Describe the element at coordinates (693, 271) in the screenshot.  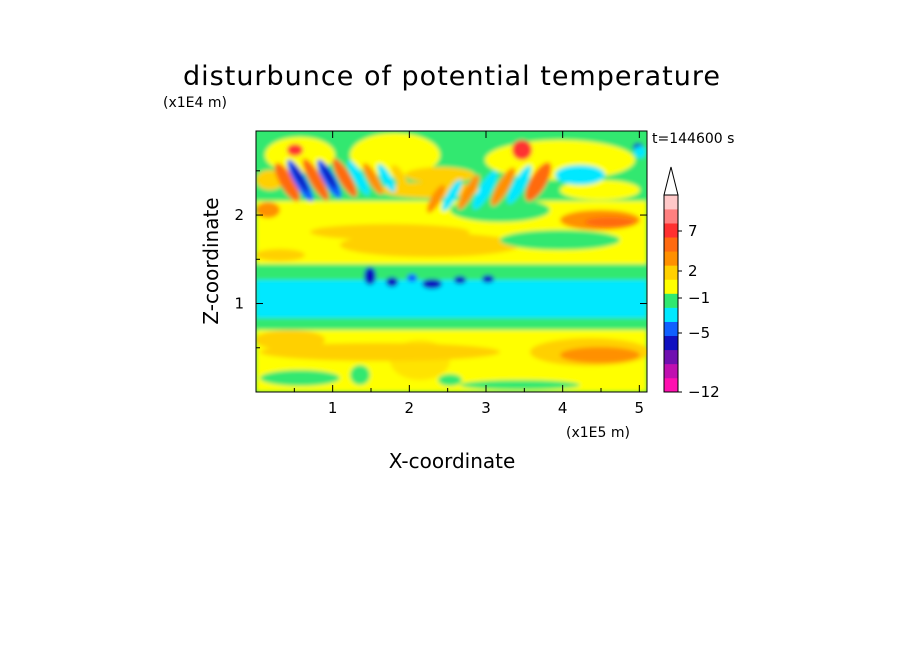
I see `colorbar-tick-label: 2` at that location.